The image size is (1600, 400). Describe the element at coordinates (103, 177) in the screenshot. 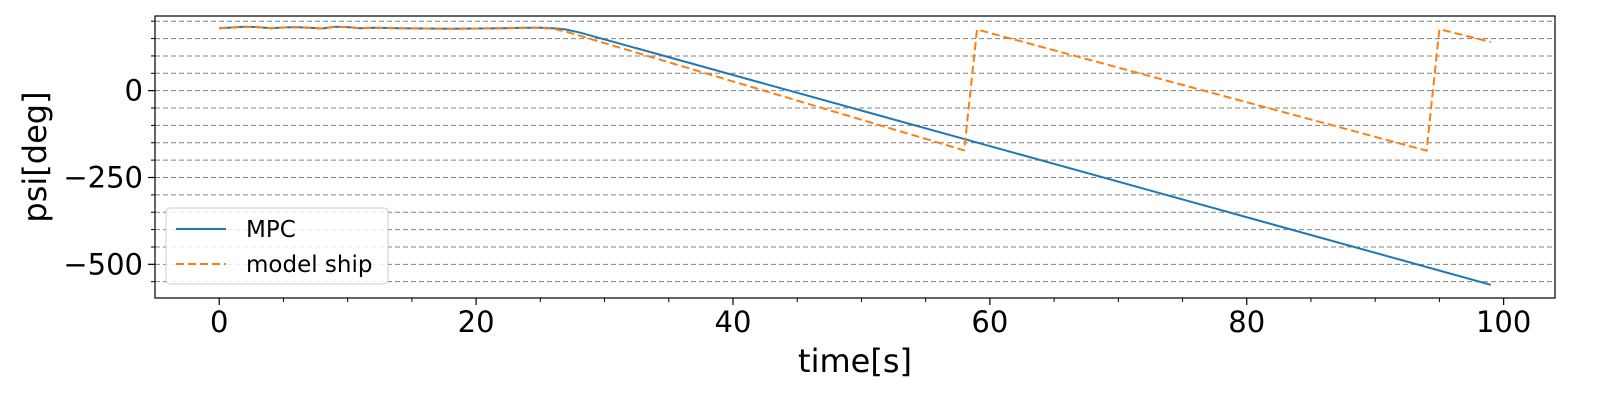

I see `y-tick-label: −250` at that location.